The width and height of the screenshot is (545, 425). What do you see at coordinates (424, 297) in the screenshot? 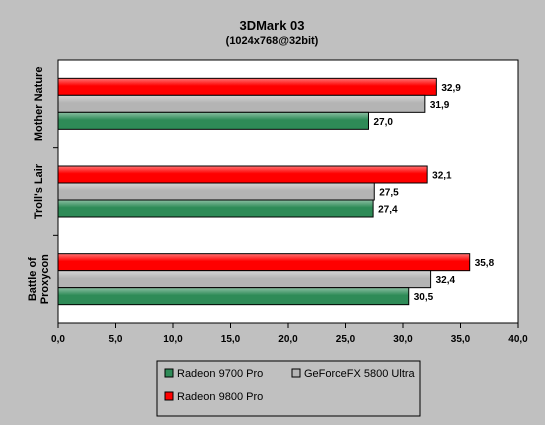
I see `data-label: 30,5` at bounding box center [424, 297].